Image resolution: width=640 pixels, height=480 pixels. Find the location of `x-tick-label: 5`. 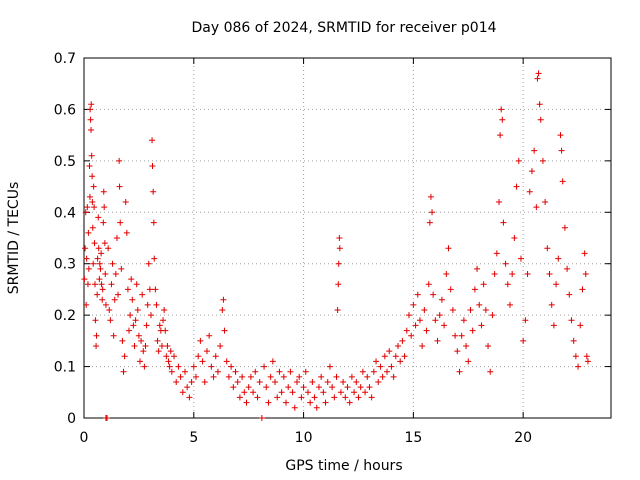

x-tick-label: 5 is located at coordinates (193, 438).